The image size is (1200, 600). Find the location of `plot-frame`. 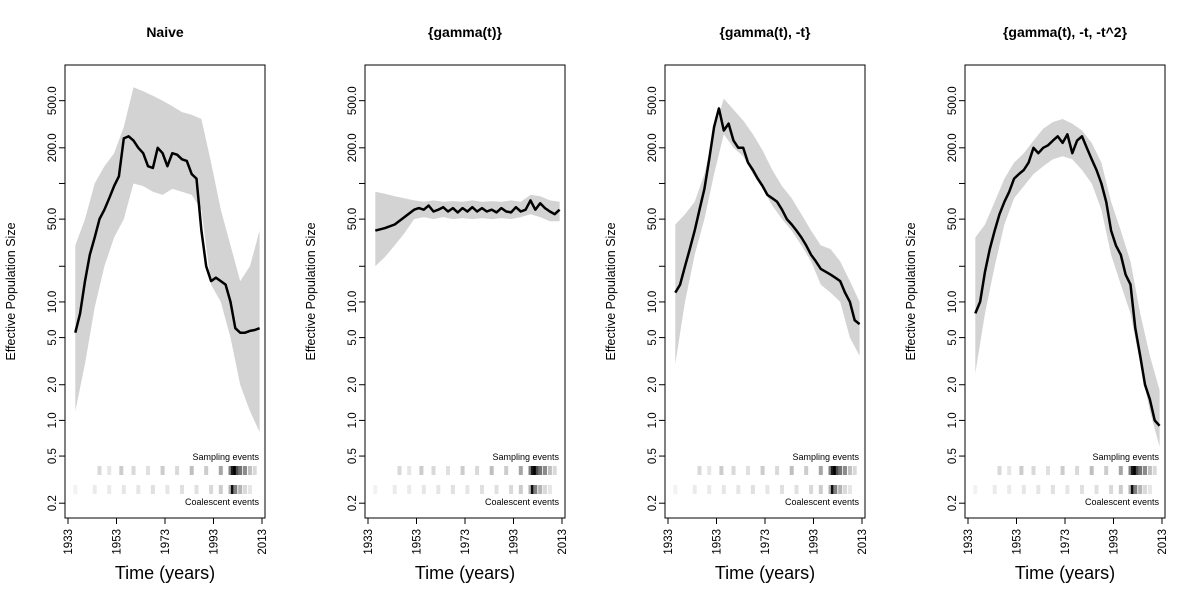

plot-frame is located at coordinates (465, 291).